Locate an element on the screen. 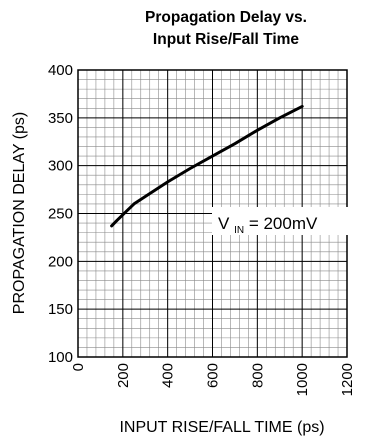  annotation-subscript: IN is located at coordinates (239, 230).